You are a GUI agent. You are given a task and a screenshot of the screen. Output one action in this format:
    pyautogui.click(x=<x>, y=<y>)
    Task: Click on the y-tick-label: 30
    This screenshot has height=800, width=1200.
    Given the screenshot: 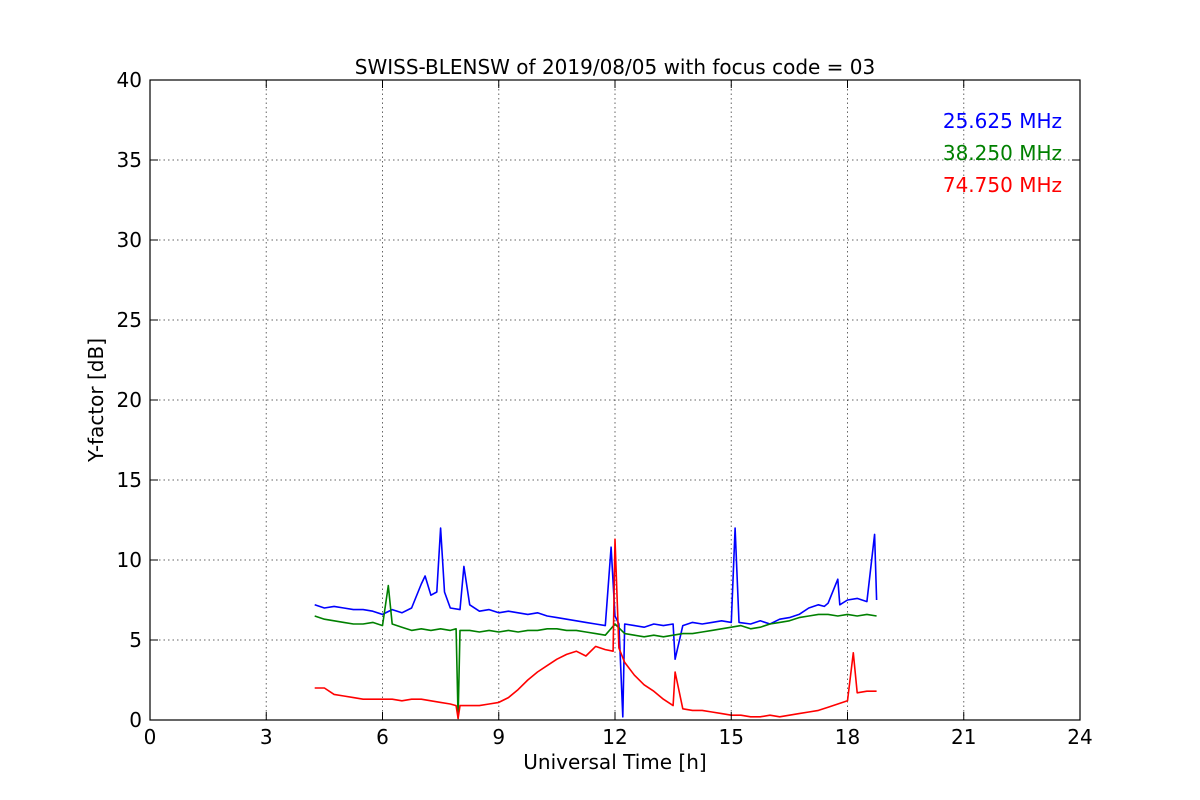 What is the action you would take?
    pyautogui.click(x=129, y=240)
    